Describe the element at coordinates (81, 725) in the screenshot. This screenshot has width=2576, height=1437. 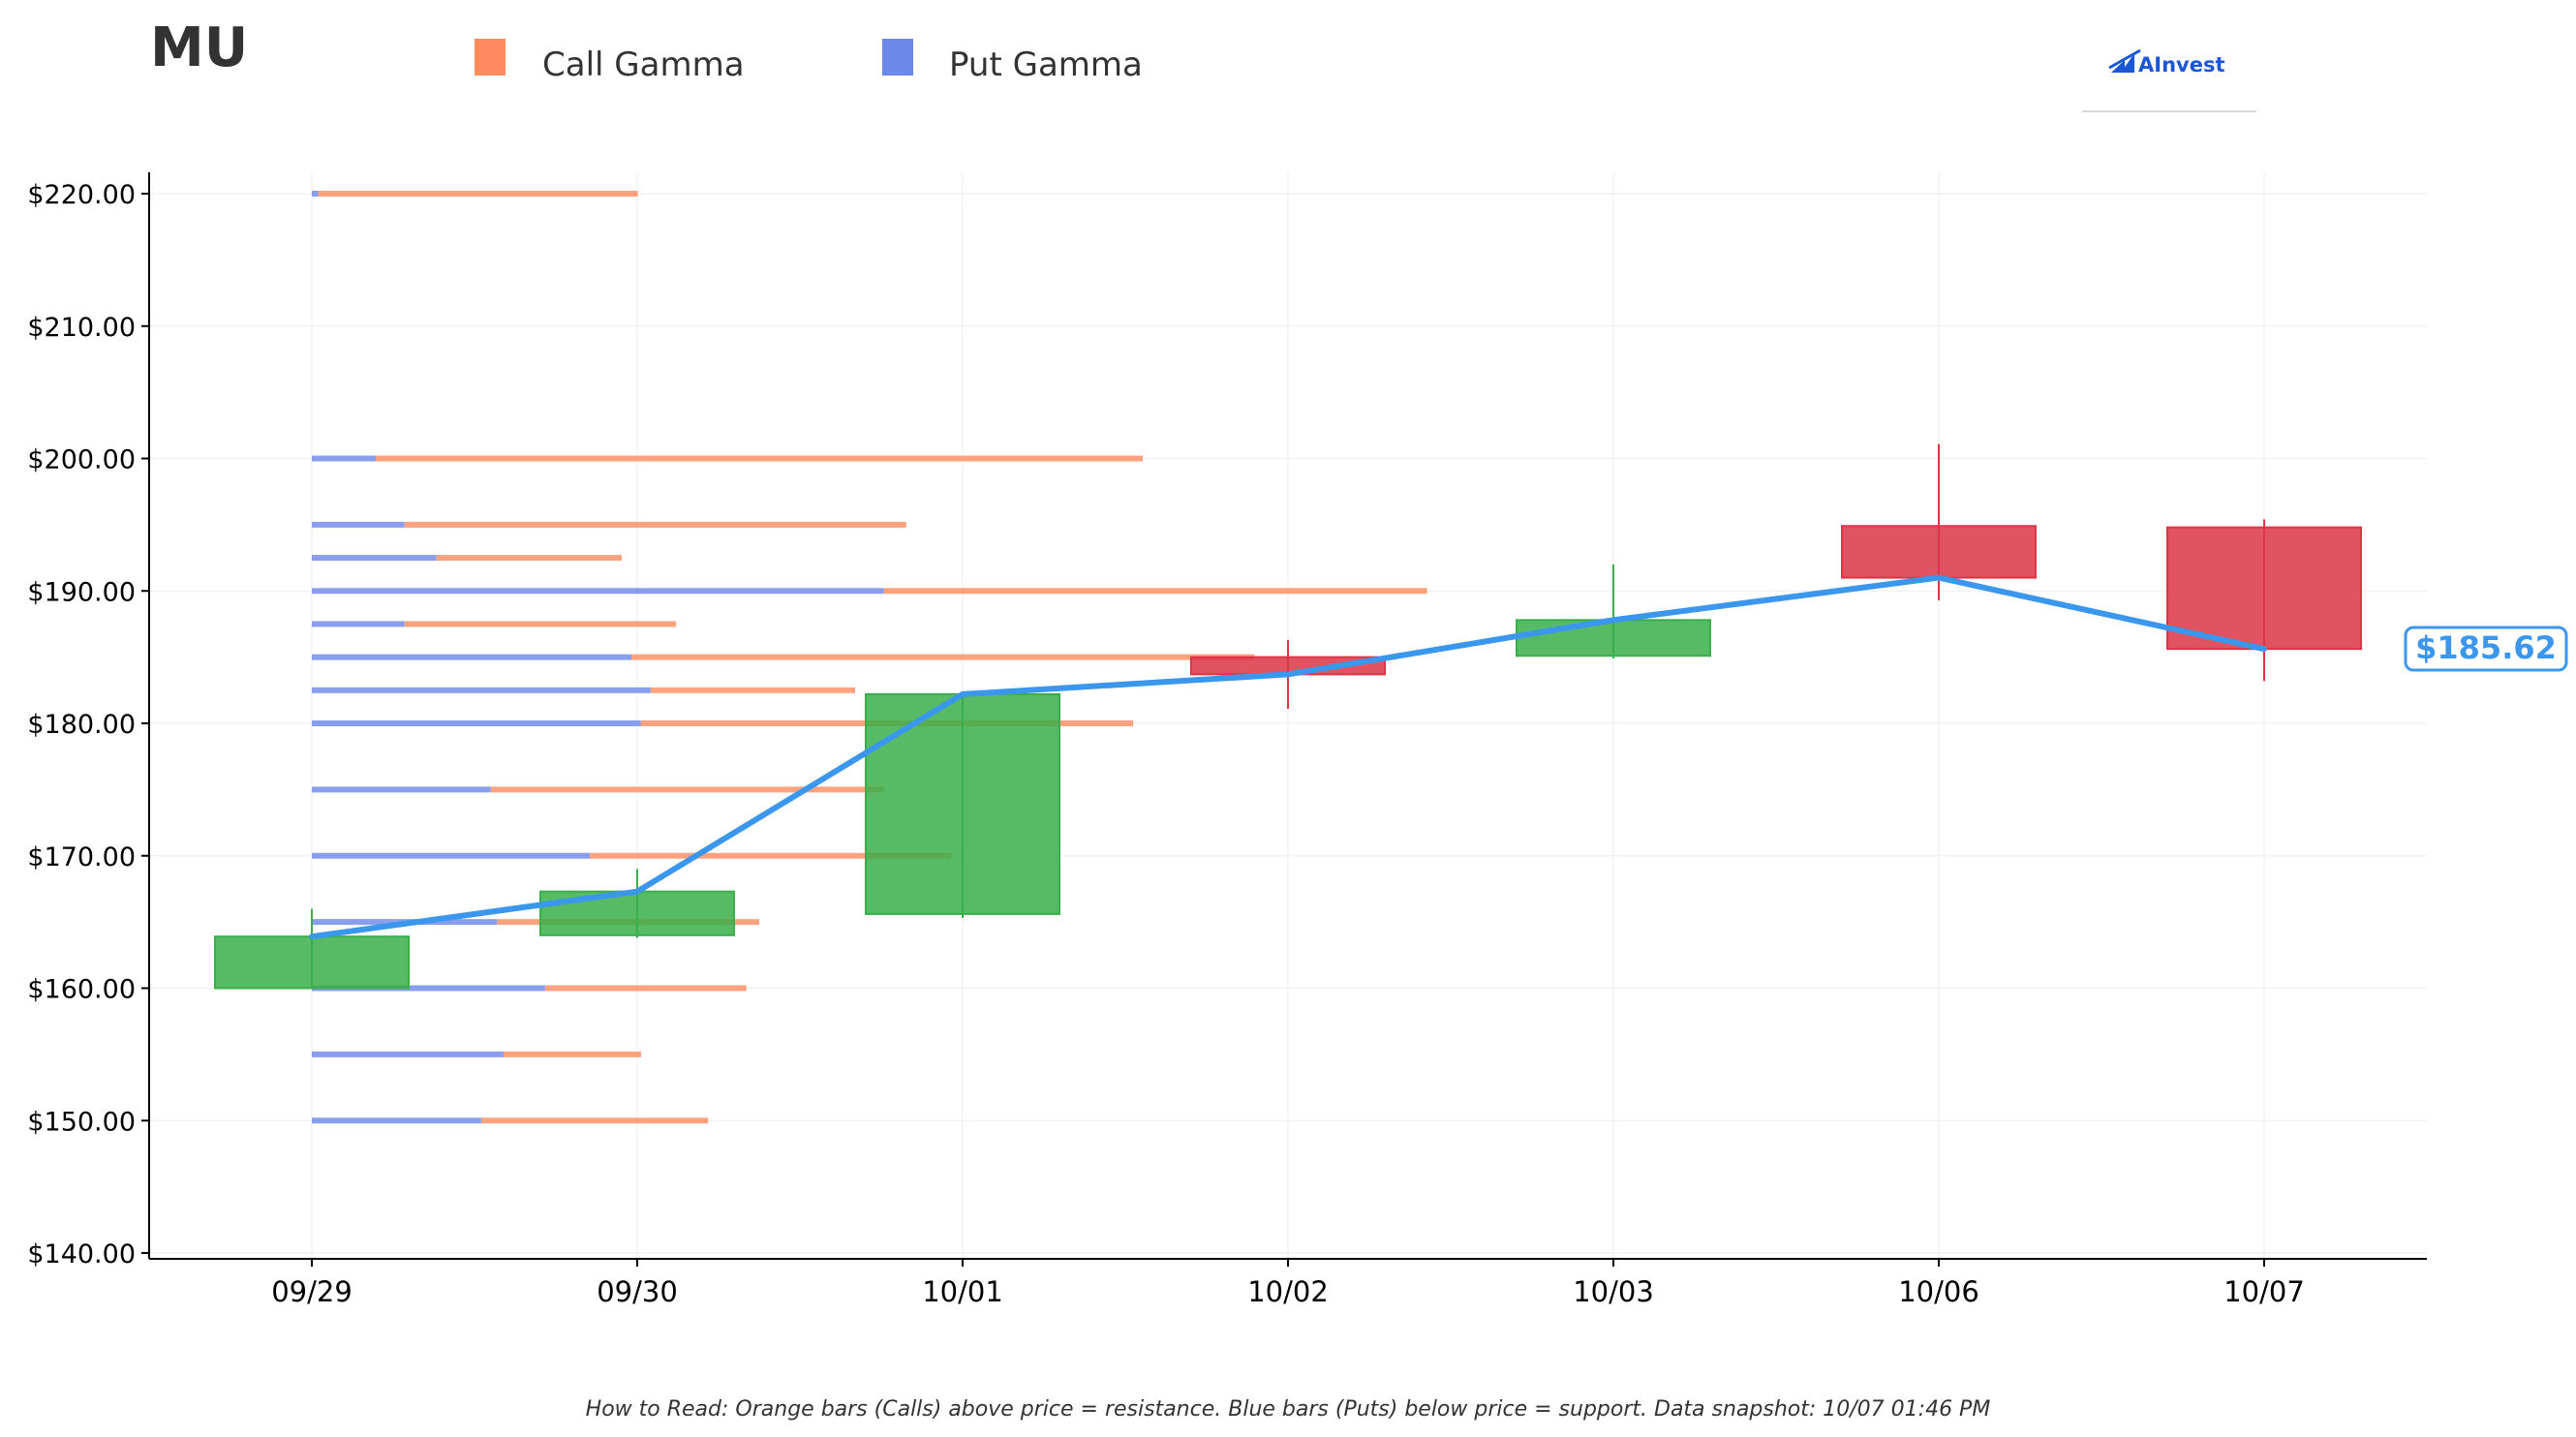
I see `y-tick-label: $180.00` at that location.